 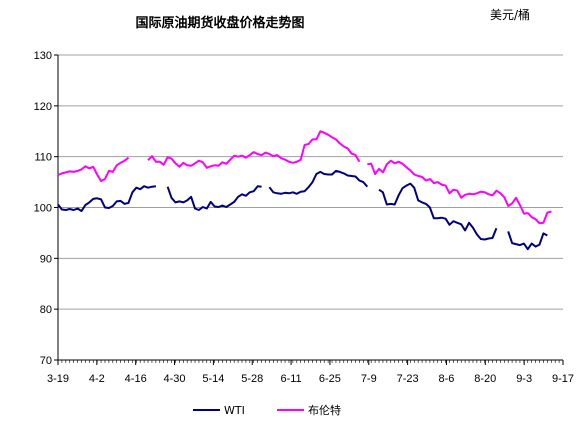 I want to click on x-tick-label: 9-3, so click(x=524, y=379).